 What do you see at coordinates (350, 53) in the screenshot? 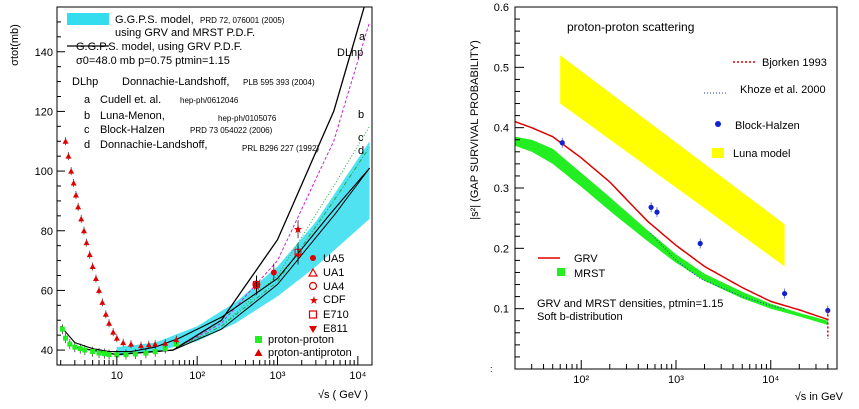
I see `curve-label-dlhp: DLhp` at bounding box center [350, 53].